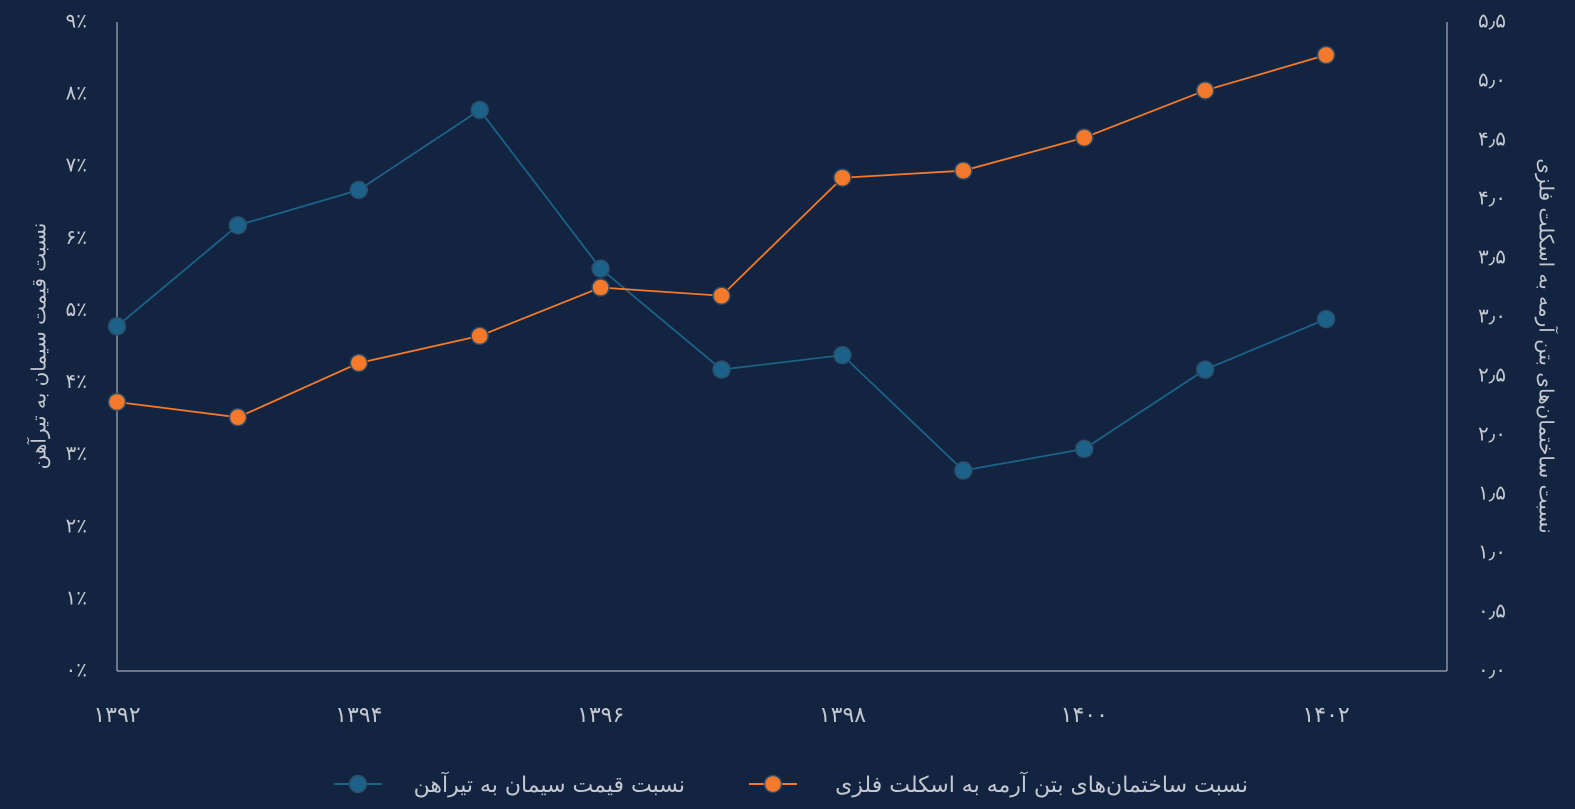 The height and width of the screenshot is (809, 1575). I want to click on x-tick-label: ۱۳۹۶, so click(600, 715).